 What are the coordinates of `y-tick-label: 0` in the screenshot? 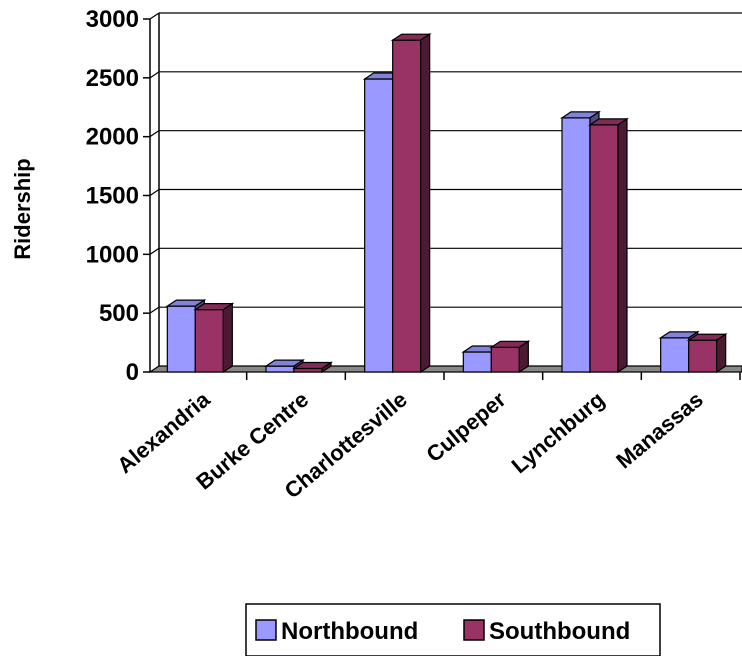 It's located at (132, 372).